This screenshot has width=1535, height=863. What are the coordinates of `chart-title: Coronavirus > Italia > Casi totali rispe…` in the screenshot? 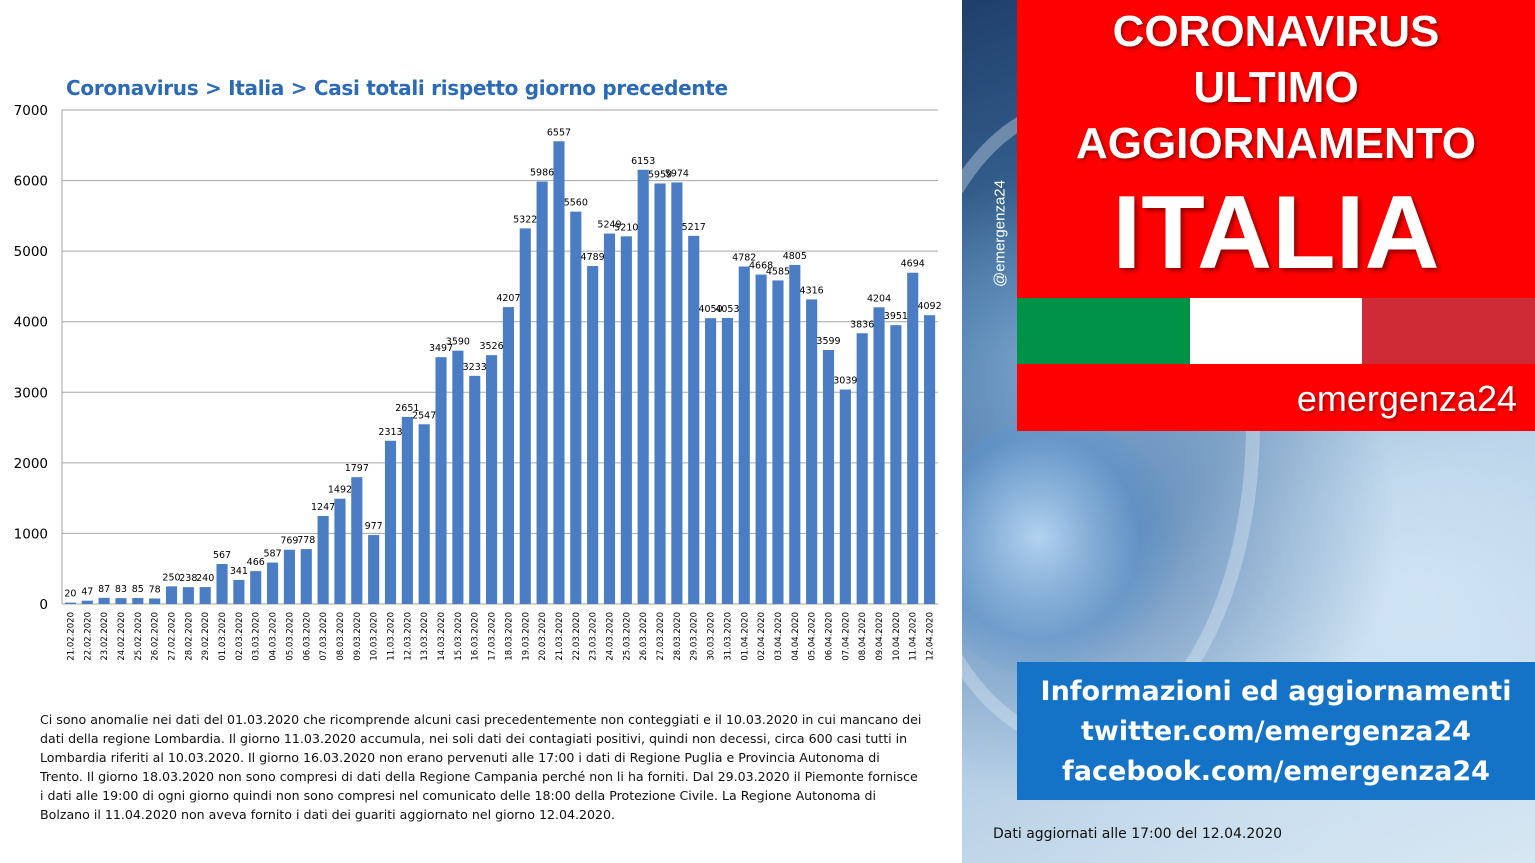 It's located at (397, 88).